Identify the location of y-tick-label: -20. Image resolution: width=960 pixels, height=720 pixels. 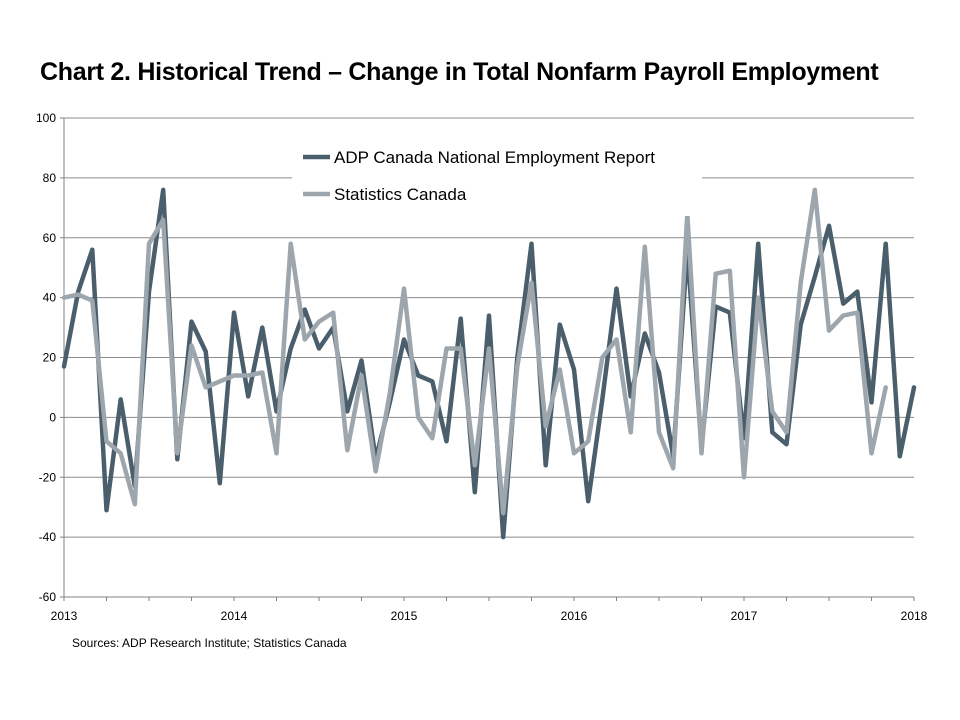
(48, 477).